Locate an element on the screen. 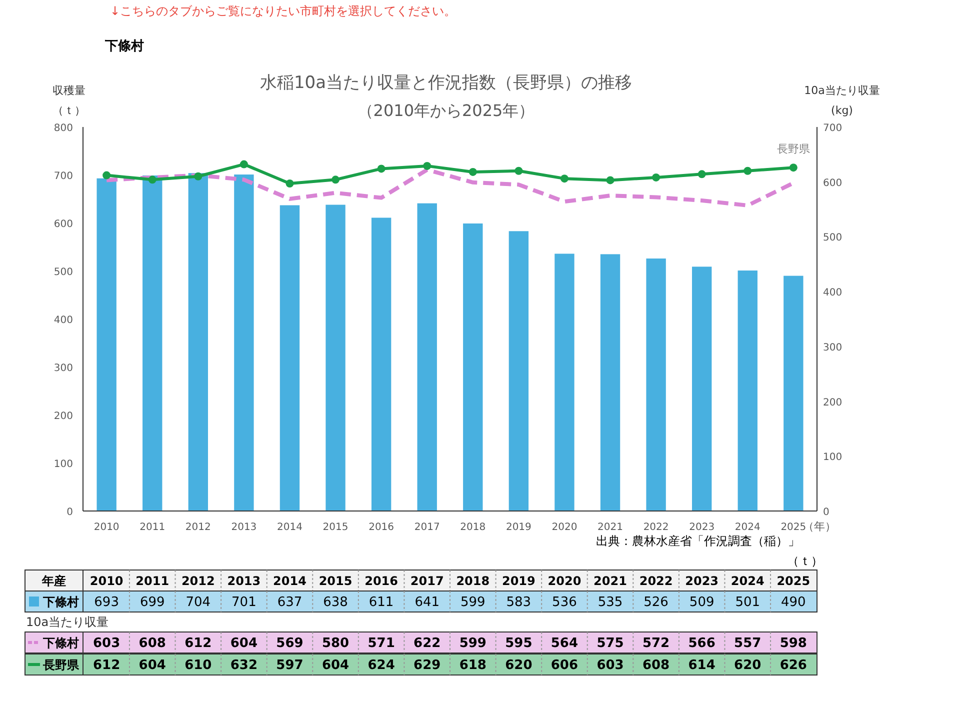 This screenshot has height=701, width=960. data-label: 632 is located at coordinates (244, 665).